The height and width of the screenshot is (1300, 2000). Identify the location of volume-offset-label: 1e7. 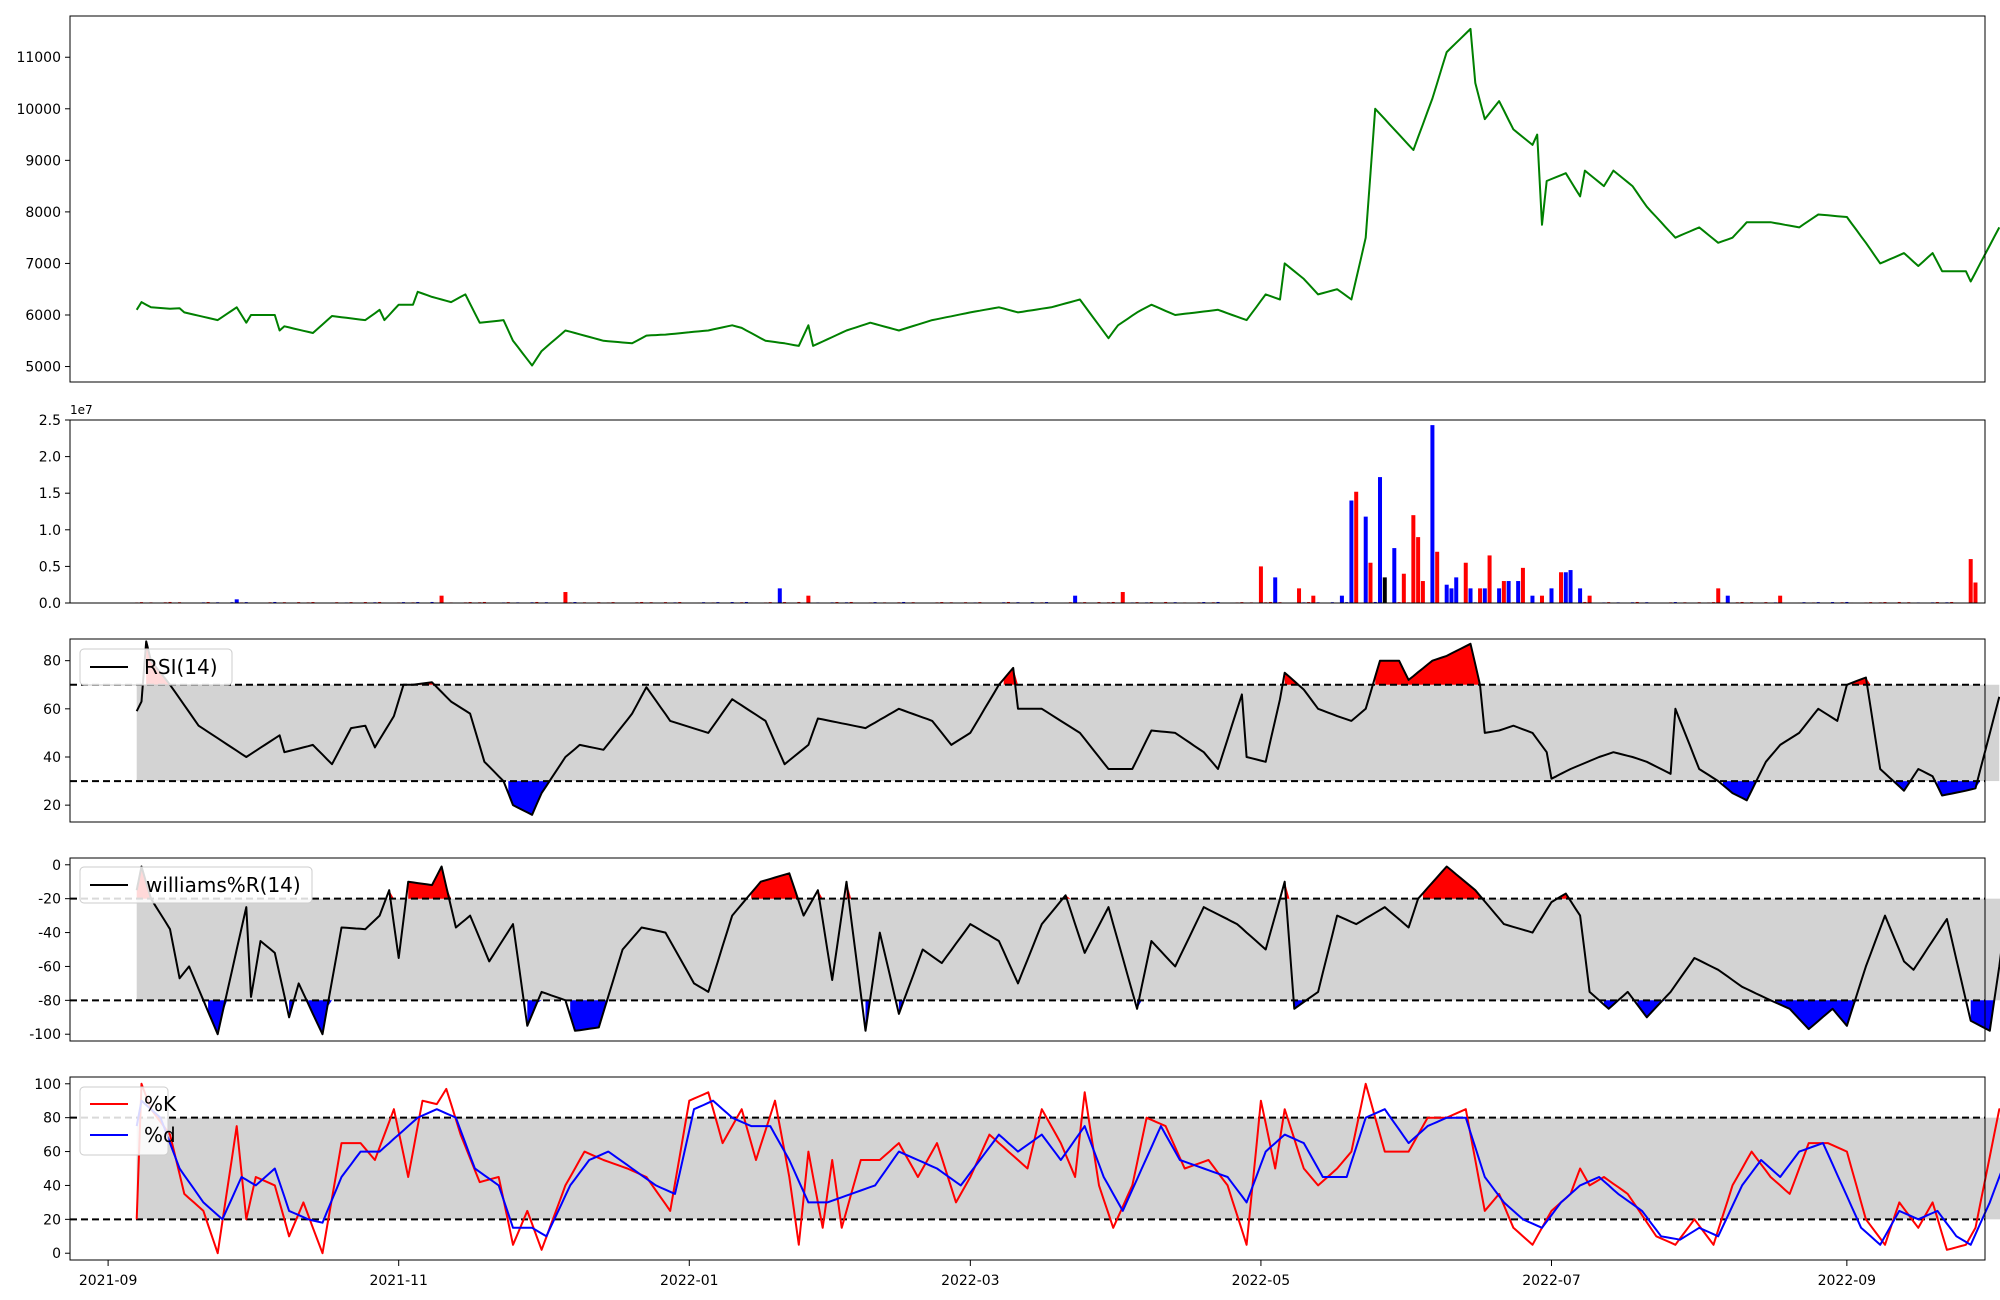
(81, 410).